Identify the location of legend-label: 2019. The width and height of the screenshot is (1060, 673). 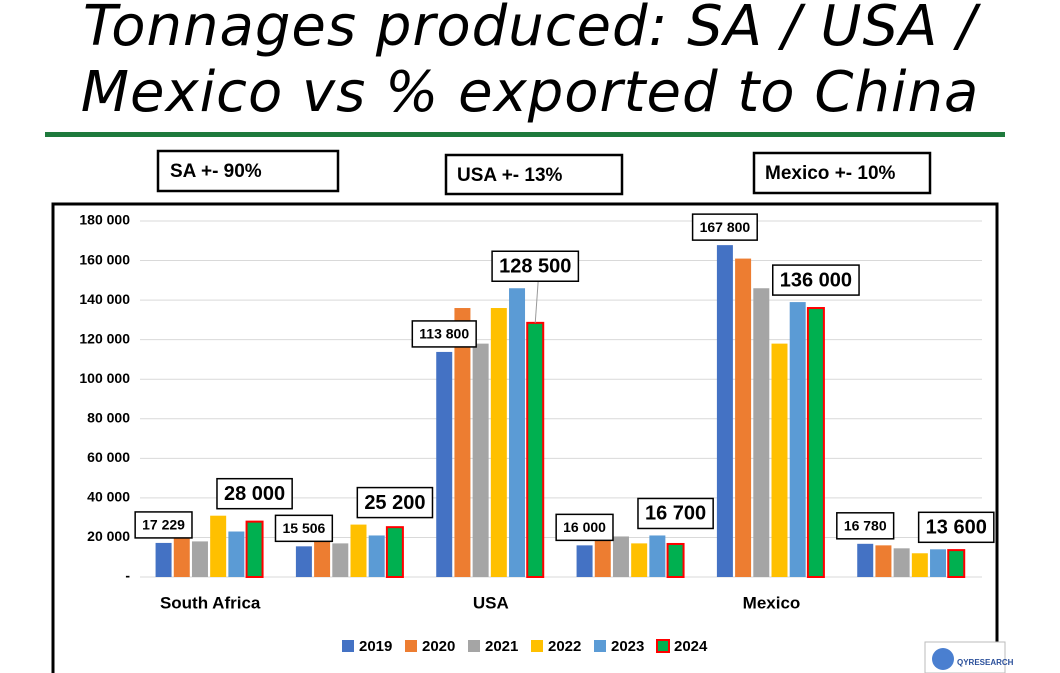
(375, 646).